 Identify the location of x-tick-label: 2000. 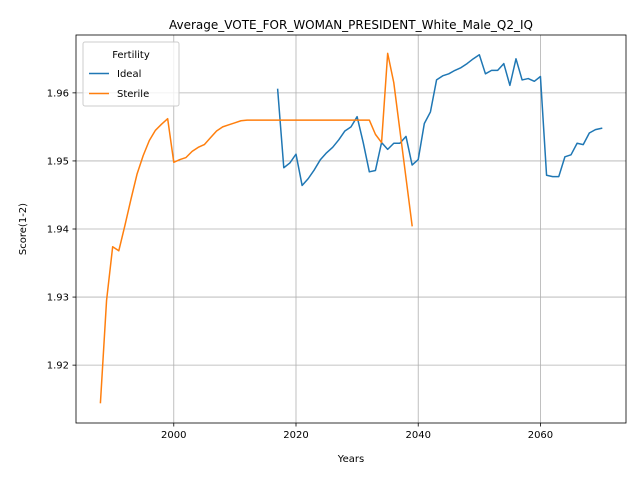
(173, 435).